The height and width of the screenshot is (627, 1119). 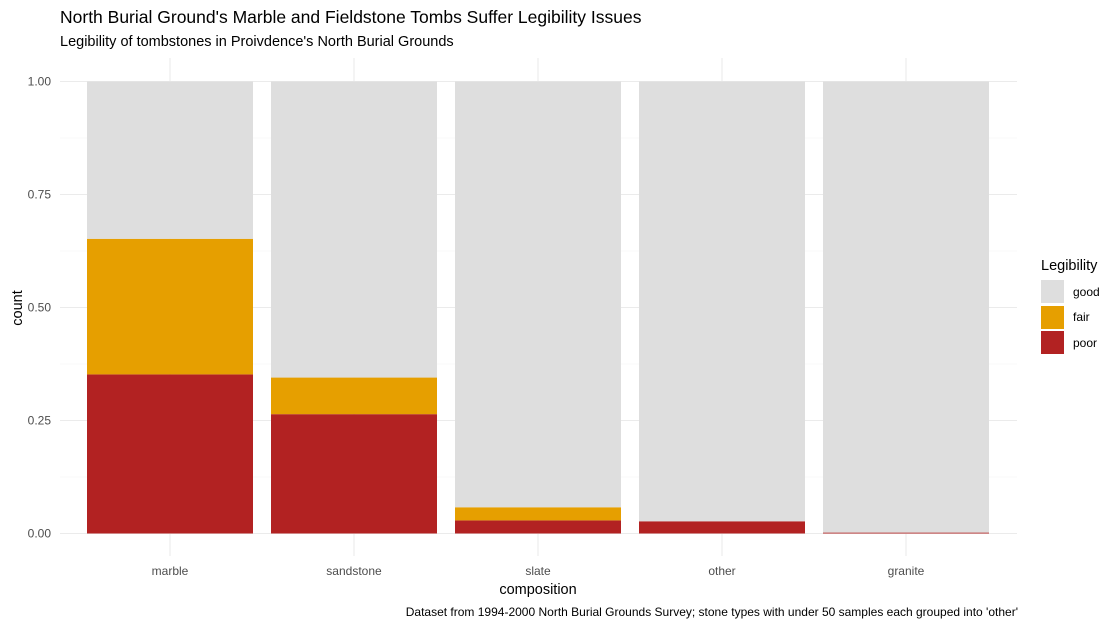 What do you see at coordinates (538, 527) in the screenshot?
I see `bar-slate-poor` at bounding box center [538, 527].